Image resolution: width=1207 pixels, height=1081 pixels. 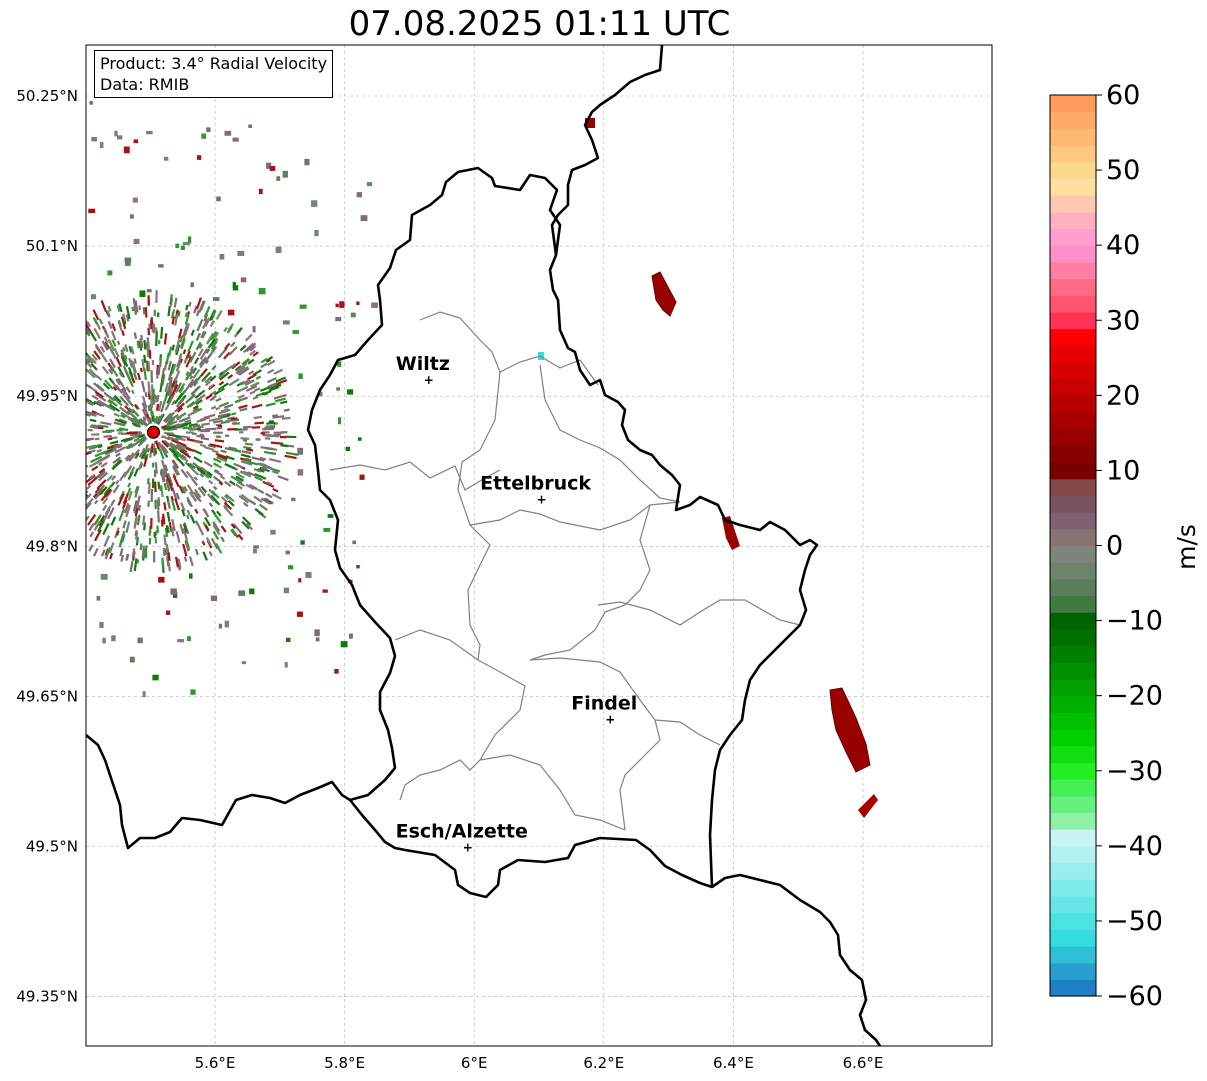 What do you see at coordinates (468, 848) in the screenshot?
I see `city-marker: +` at bounding box center [468, 848].